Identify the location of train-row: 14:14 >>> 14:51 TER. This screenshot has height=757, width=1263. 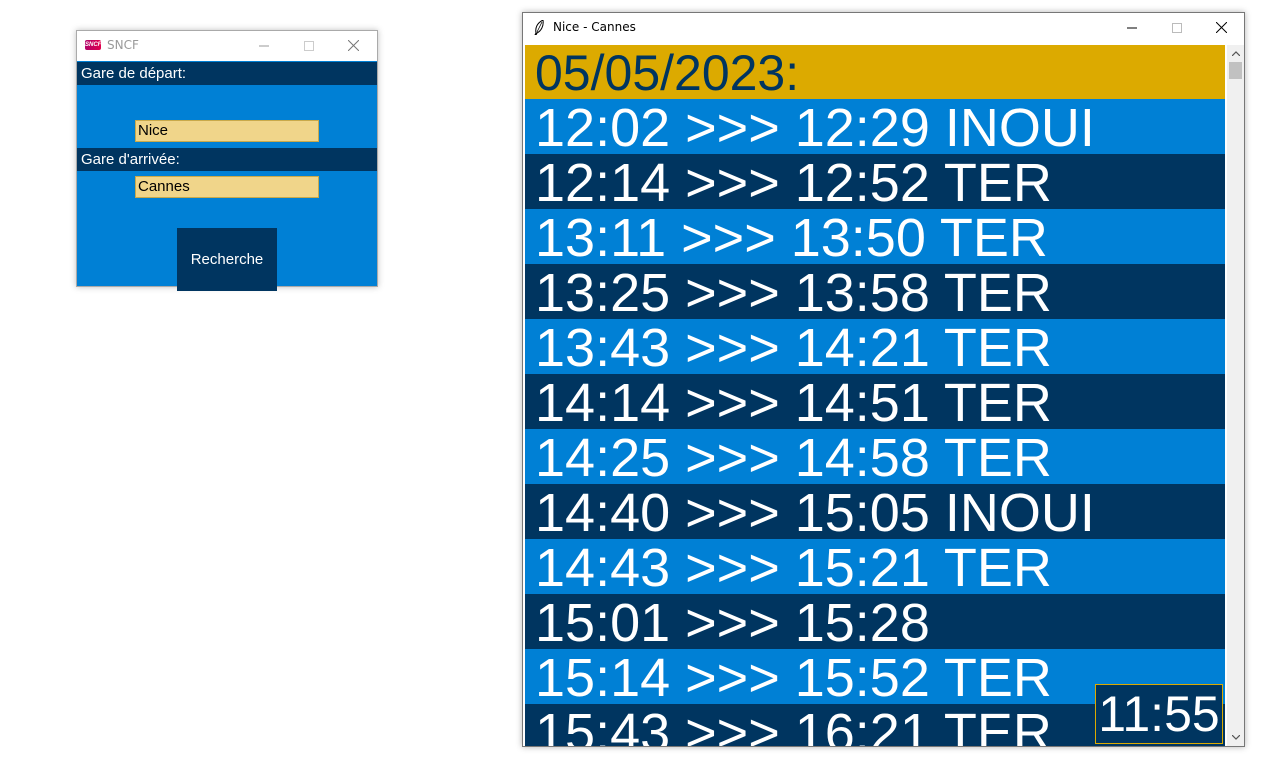
(875, 403).